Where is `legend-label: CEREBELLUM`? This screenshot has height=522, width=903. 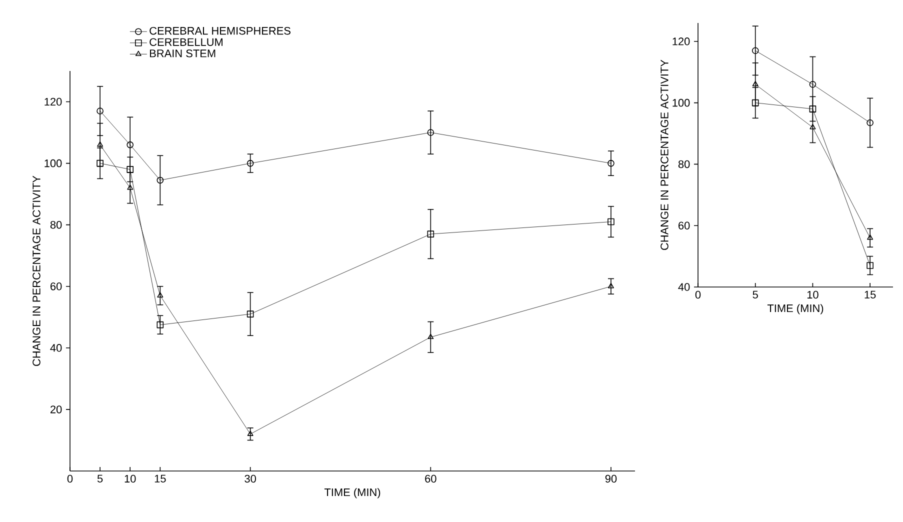 legend-label: CEREBELLUM is located at coordinates (186, 42).